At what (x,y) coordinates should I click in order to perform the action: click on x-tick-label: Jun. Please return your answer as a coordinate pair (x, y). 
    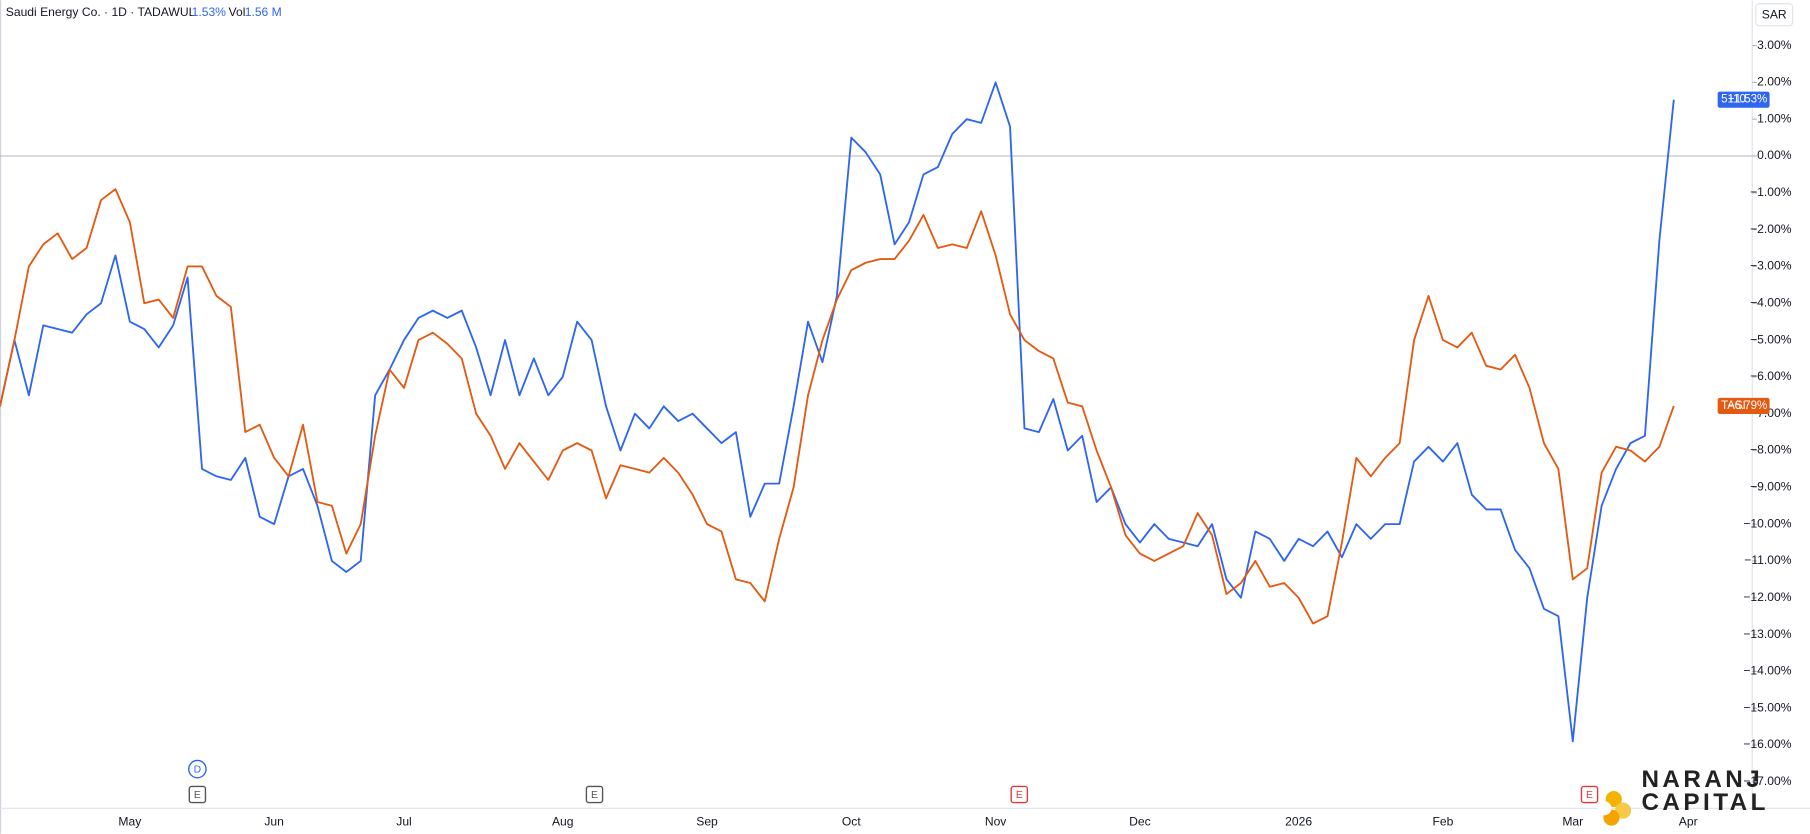
    Looking at the image, I should click on (274, 821).